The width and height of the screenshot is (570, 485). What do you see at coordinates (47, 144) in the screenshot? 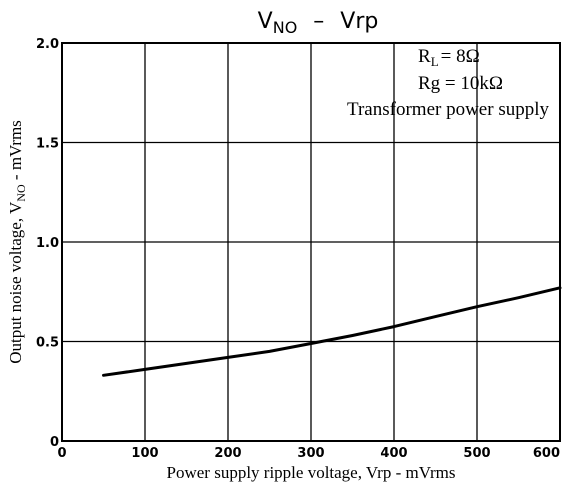
I see `y-tick-label: 1.5` at bounding box center [47, 144].